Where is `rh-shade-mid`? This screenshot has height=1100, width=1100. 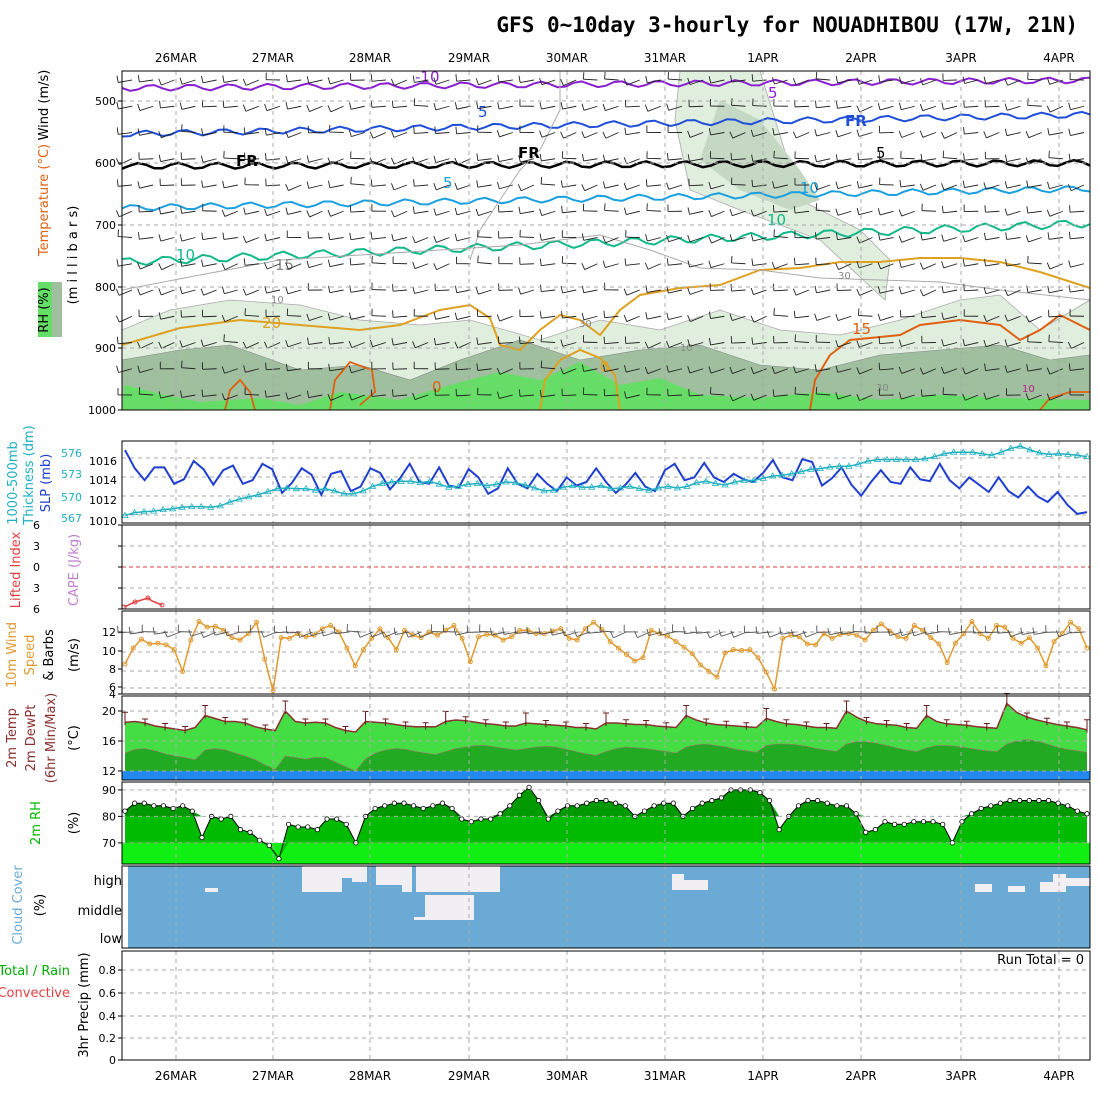
rh-shade-mid is located at coordinates (606, 375).